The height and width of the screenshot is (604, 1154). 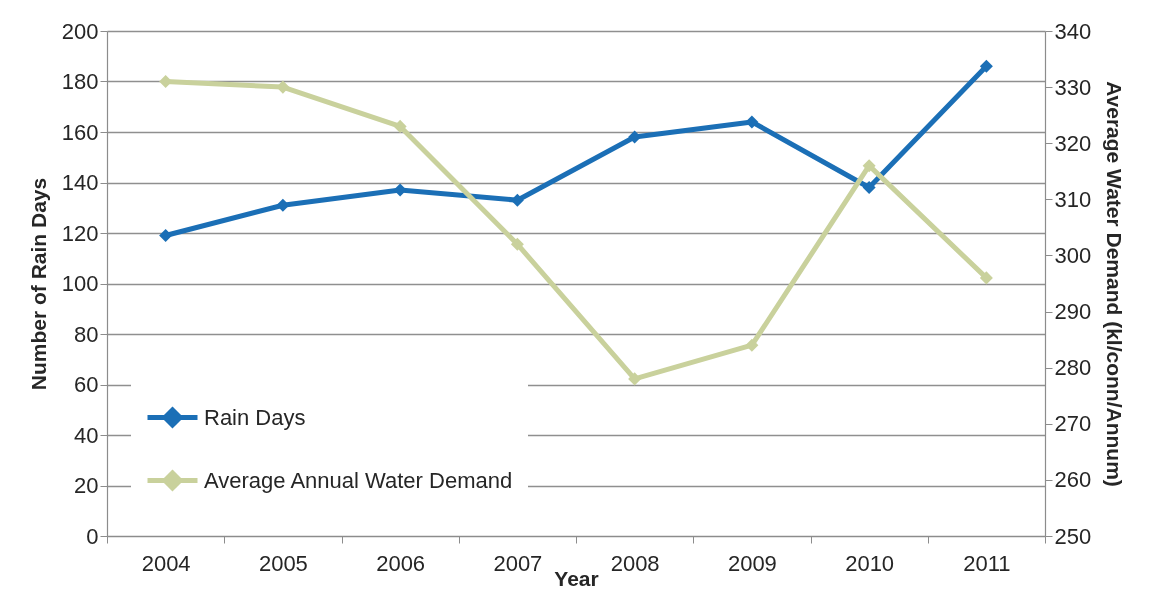 I want to click on x-tick-label: 2006, so click(x=401, y=563).